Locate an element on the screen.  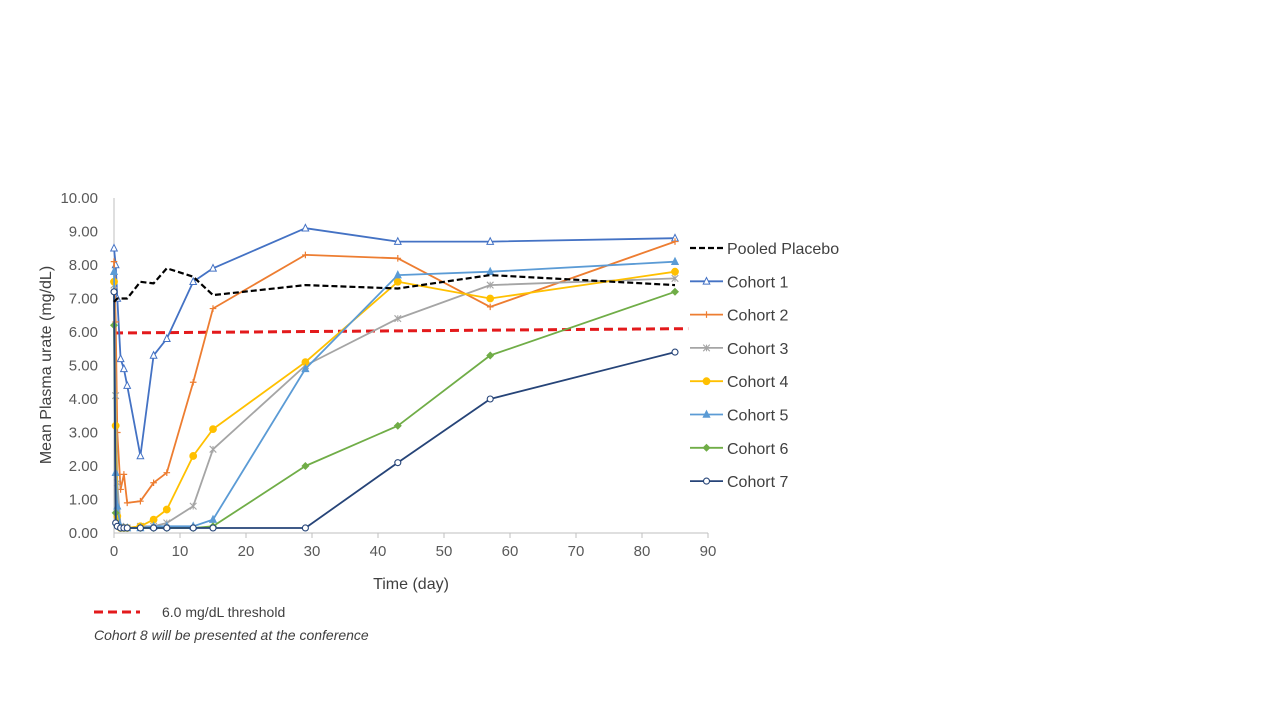
legend-label-cohort-3: Cohort 3 is located at coordinates (757, 349).